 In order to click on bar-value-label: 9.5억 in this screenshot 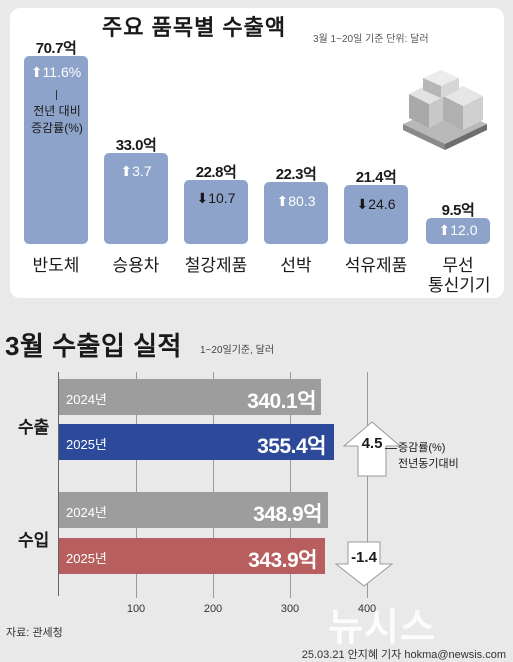, I will do `click(458, 210)`.